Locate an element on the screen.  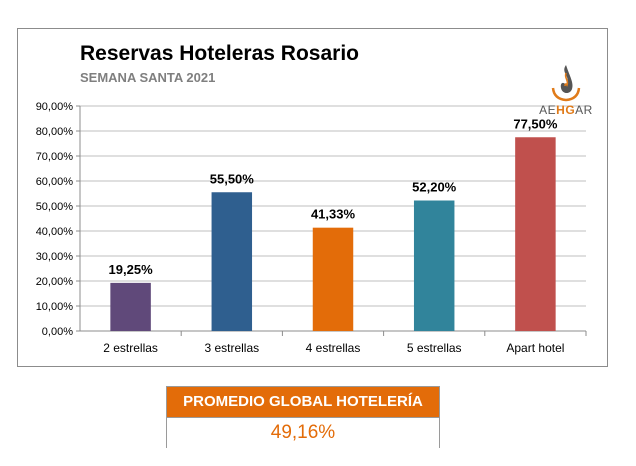
summary-box: PROMEDIO GLOBAL HOTELERÍA 49,16% is located at coordinates (303, 417).